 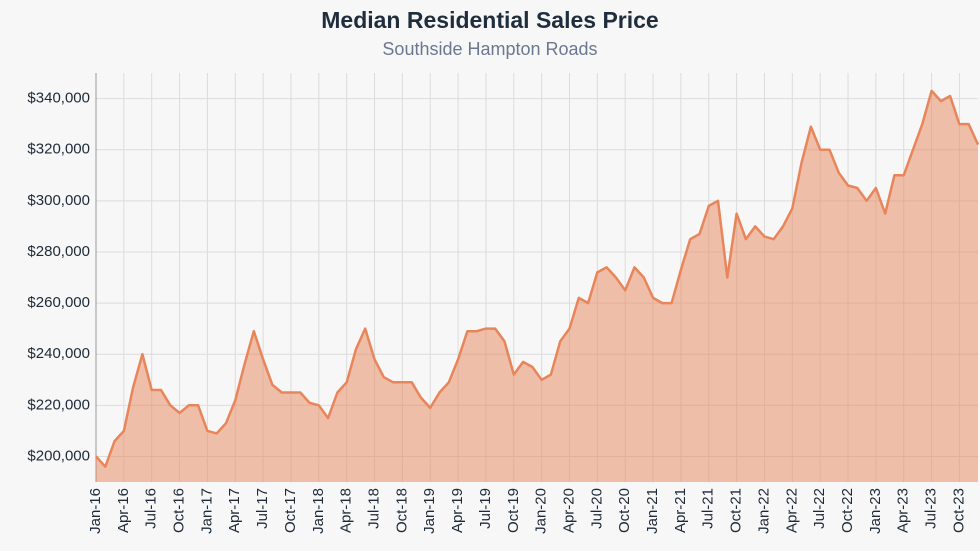 I want to click on x-tick-label: Oct-23, so click(x=958, y=510).